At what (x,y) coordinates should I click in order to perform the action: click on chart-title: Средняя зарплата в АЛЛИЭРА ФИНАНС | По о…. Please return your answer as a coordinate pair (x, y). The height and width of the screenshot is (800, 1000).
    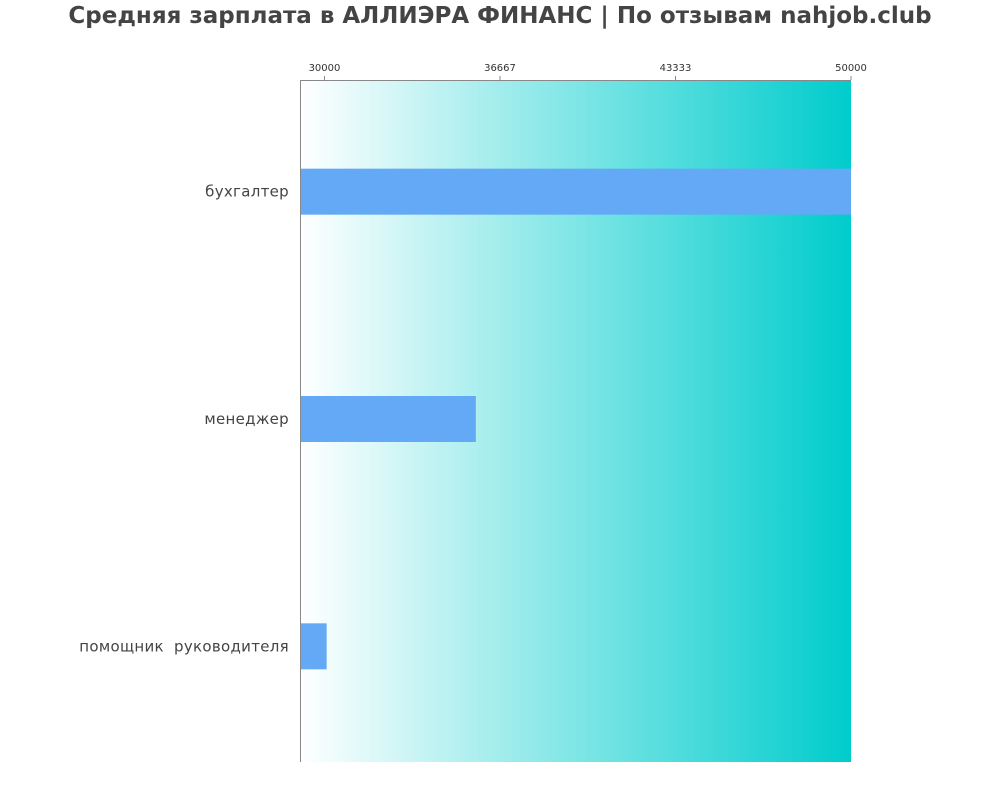
    Looking at the image, I should click on (500, 16).